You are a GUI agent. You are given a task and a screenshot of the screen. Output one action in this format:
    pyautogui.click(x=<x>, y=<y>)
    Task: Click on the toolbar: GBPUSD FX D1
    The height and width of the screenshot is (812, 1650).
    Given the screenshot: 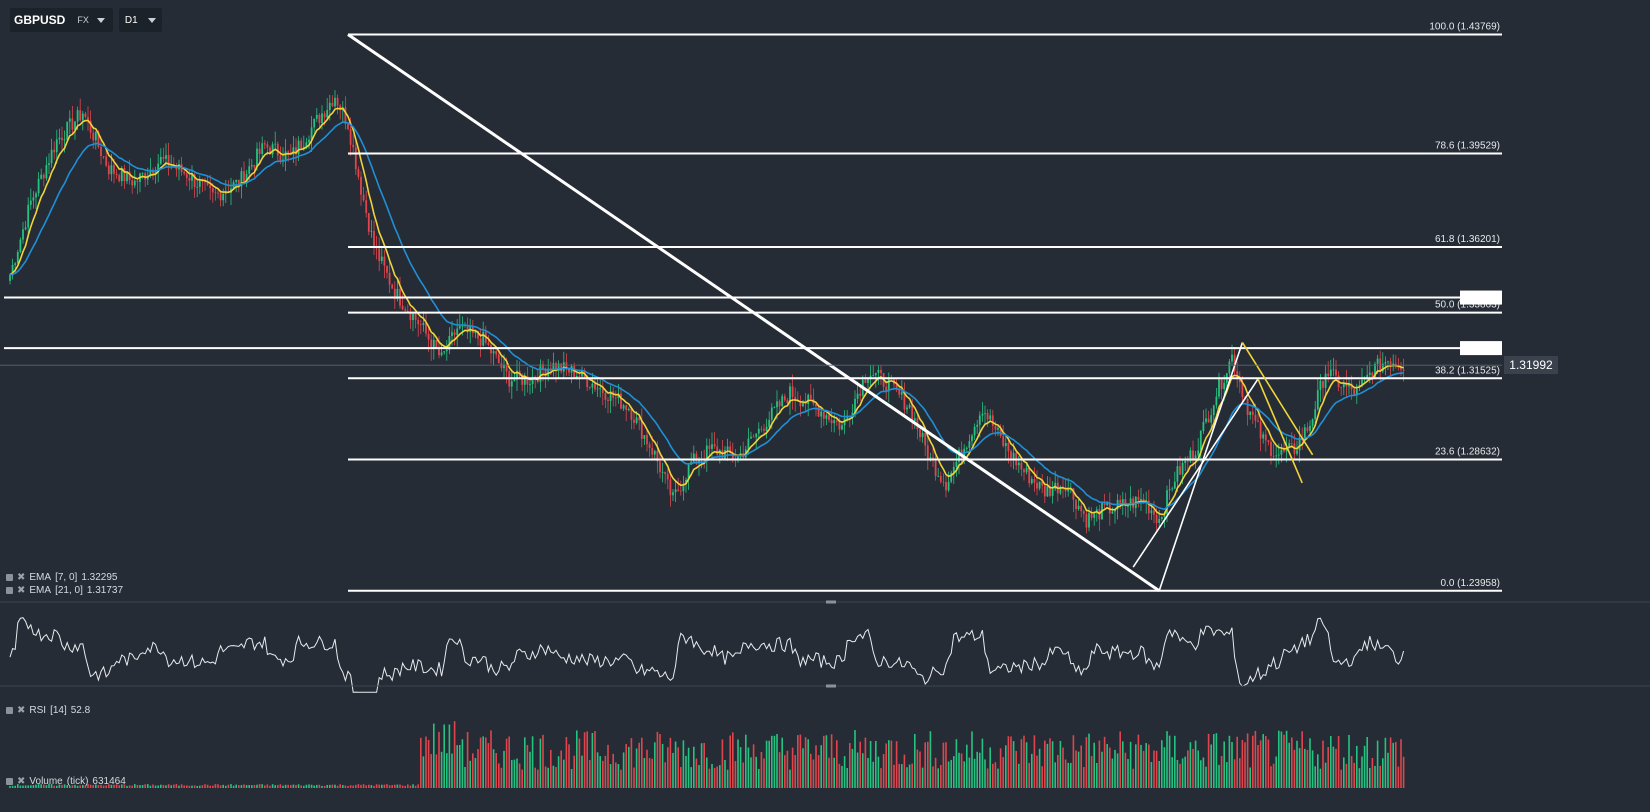 What is the action you would take?
    pyautogui.click(x=86, y=20)
    